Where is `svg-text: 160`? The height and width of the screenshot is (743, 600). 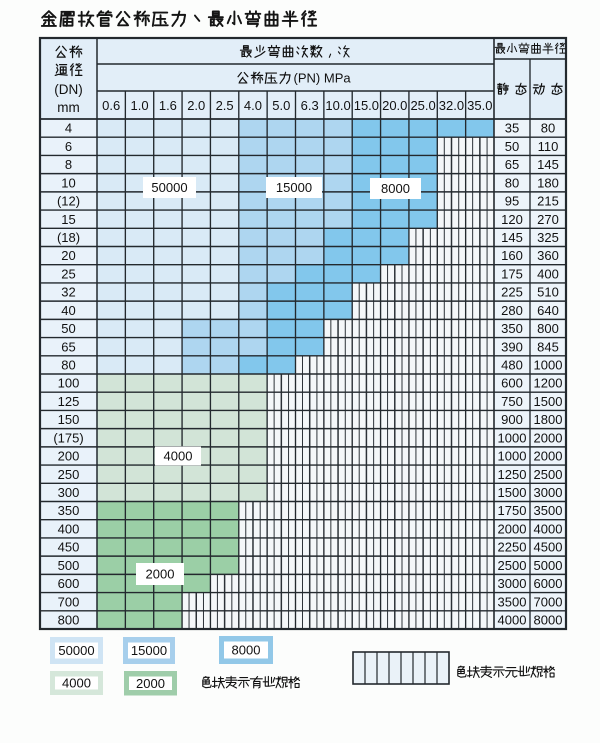 svg-text: 160 is located at coordinates (512, 255).